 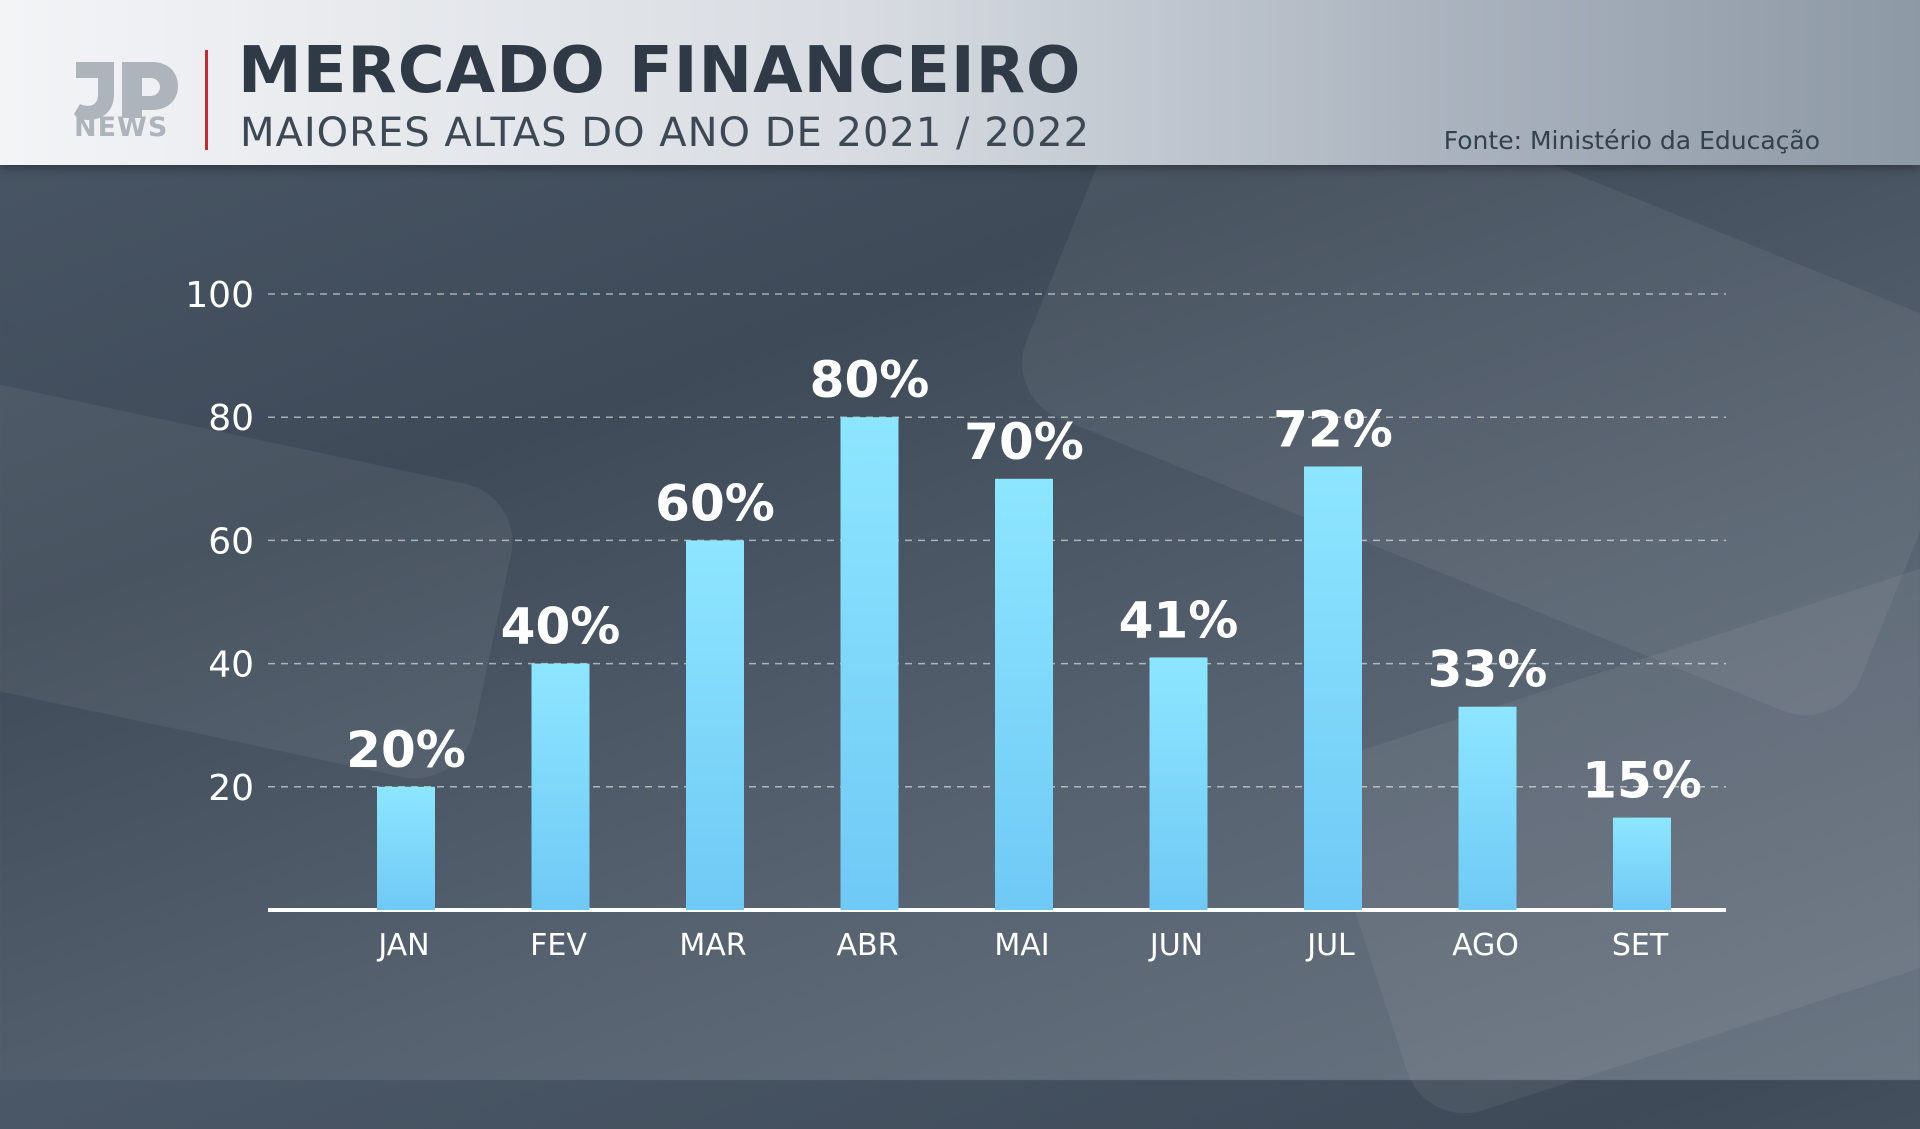 What do you see at coordinates (712, 945) in the screenshot?
I see `x-tick-label: MAR` at bounding box center [712, 945].